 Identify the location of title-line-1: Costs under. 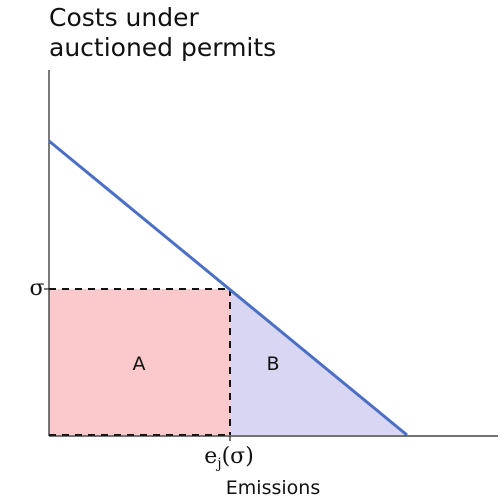
(124, 17).